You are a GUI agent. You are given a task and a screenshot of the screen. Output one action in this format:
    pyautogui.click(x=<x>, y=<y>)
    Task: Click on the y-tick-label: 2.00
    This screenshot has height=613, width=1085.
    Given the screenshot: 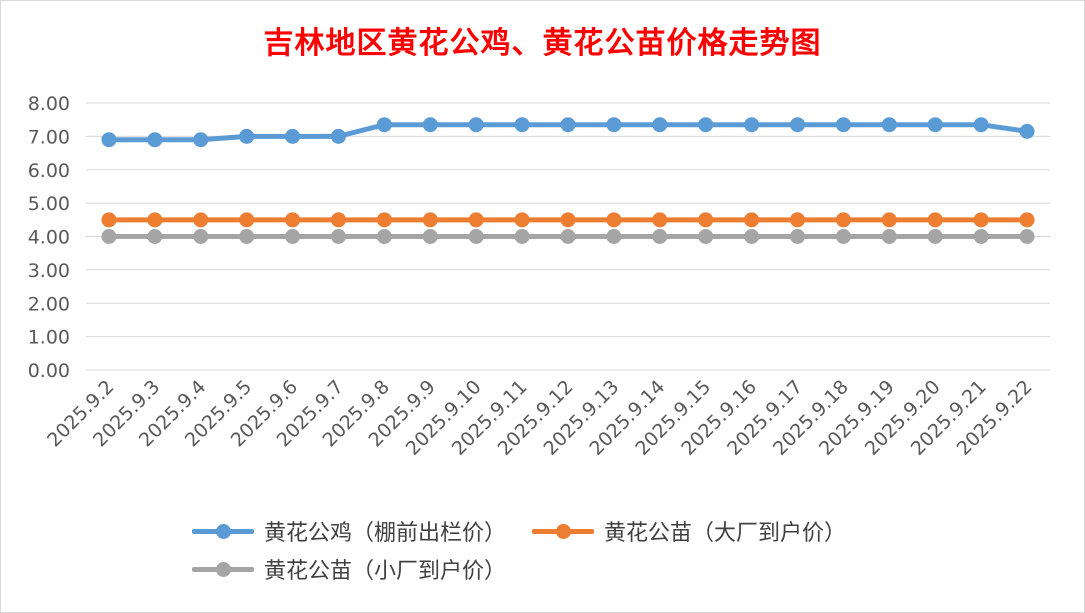 What is the action you would take?
    pyautogui.click(x=49, y=304)
    